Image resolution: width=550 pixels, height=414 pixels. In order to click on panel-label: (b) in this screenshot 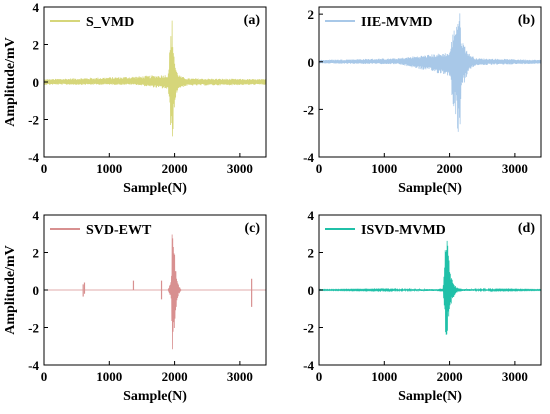, I will do `click(526, 20)`.